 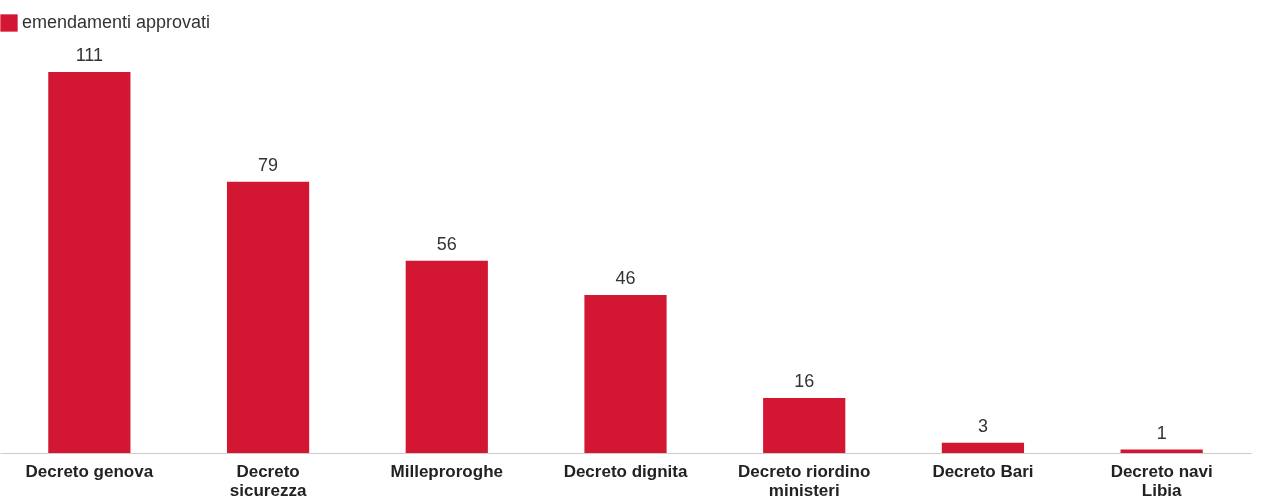 I want to click on data-label: 3, so click(x=982, y=425).